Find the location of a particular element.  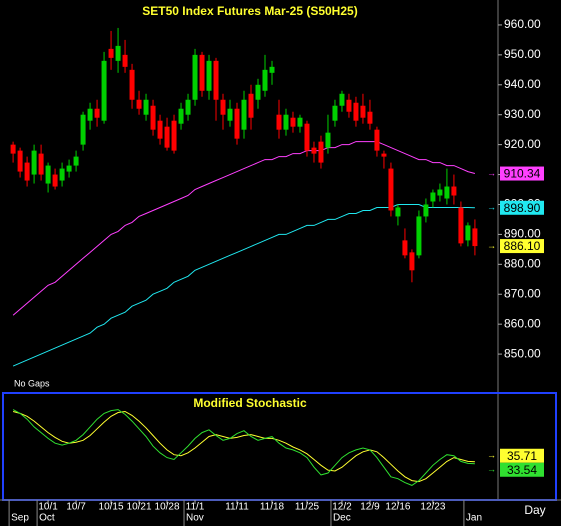

value-tag-label: 898.90 is located at coordinates (522, 208).